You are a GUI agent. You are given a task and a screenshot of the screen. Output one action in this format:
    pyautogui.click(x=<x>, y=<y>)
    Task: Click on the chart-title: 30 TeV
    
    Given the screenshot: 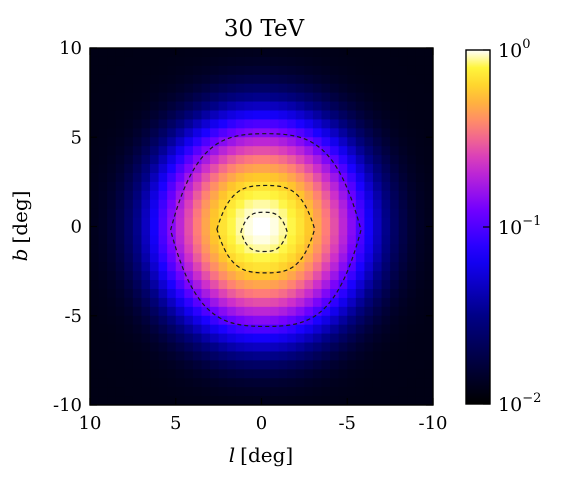 What is the action you would take?
    pyautogui.click(x=264, y=29)
    